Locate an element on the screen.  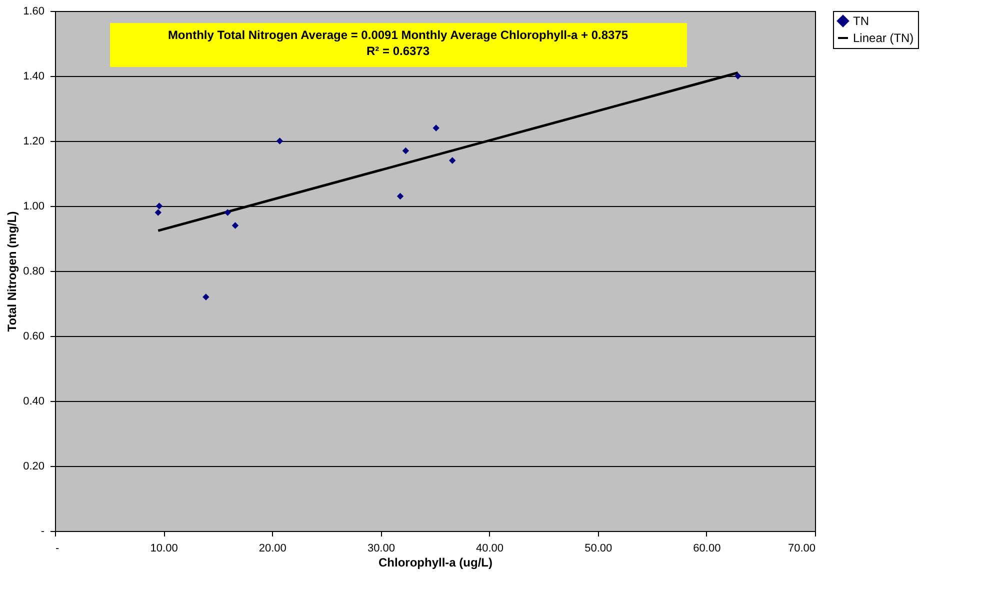
y-tick-label: 0.80 is located at coordinates (33, 272).